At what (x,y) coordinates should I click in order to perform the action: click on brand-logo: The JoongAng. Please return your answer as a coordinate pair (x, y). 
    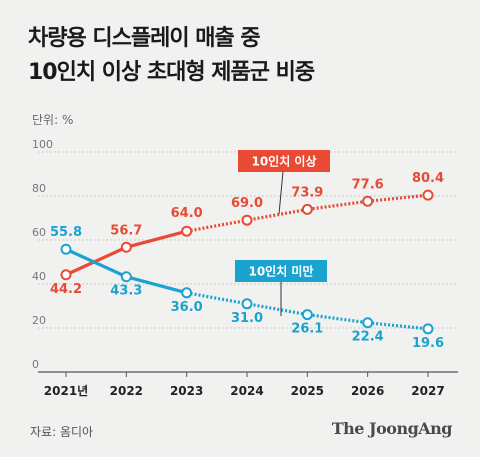
    Looking at the image, I should click on (392, 428).